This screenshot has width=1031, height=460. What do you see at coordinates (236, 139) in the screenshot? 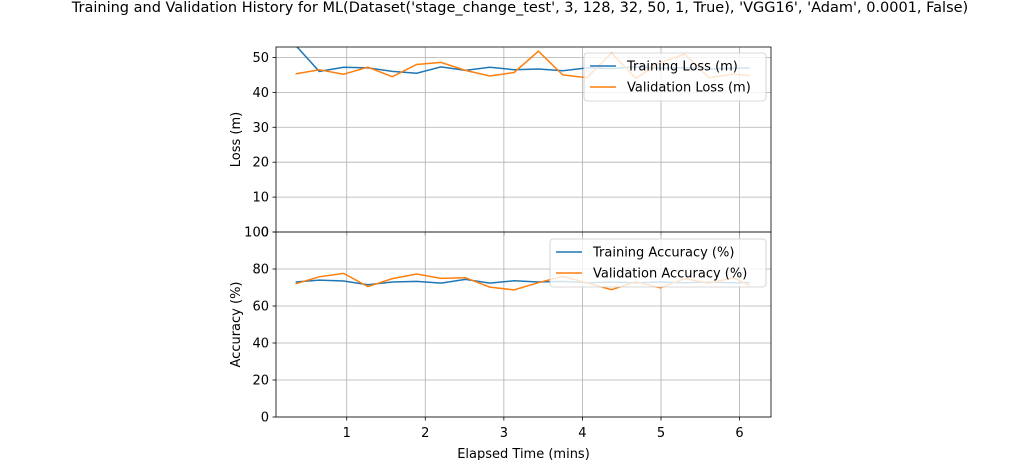
I see `y-axis-label: Loss (m)` at bounding box center [236, 139].